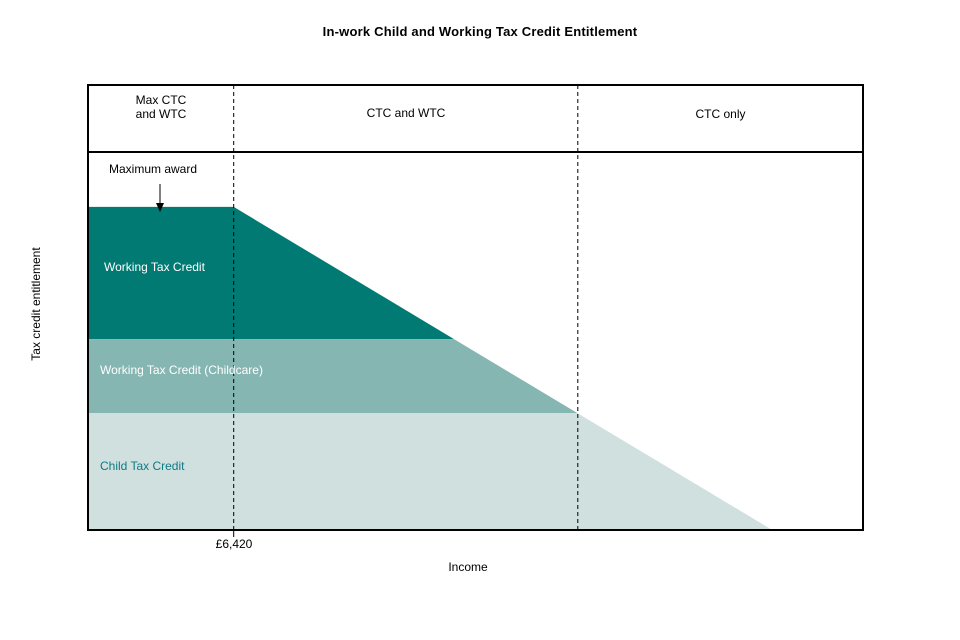  Describe the element at coordinates (36, 304) in the screenshot. I see `y-axis-title: Tax credit entitlement` at that location.